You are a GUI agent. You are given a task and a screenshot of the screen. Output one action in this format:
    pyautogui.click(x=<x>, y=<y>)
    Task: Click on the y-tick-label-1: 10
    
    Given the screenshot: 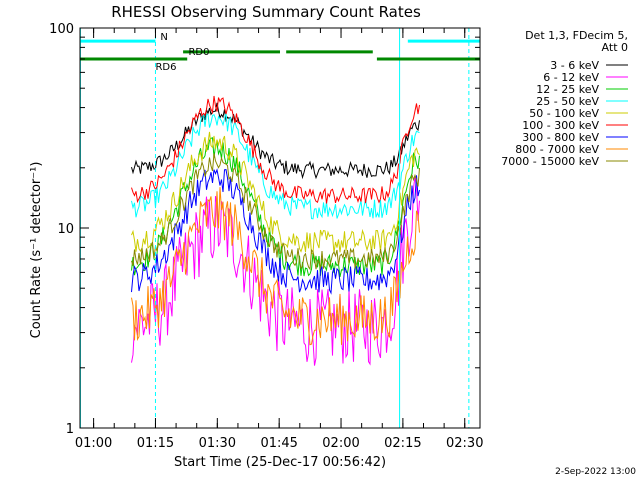 What is the action you would take?
    pyautogui.click(x=65, y=229)
    